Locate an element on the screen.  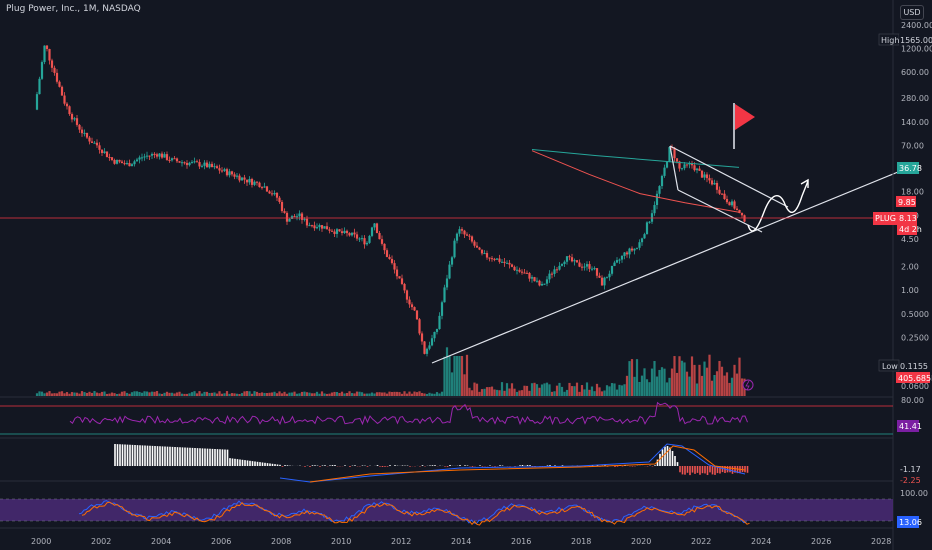
rsi-value: 41.41 is located at coordinates (910, 426).